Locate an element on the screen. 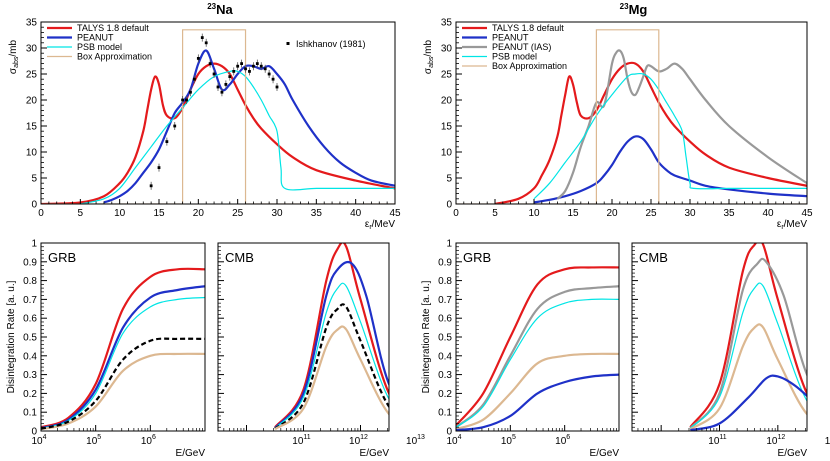 This screenshot has width=830, height=461. legend-label: PSB model is located at coordinates (514, 57).